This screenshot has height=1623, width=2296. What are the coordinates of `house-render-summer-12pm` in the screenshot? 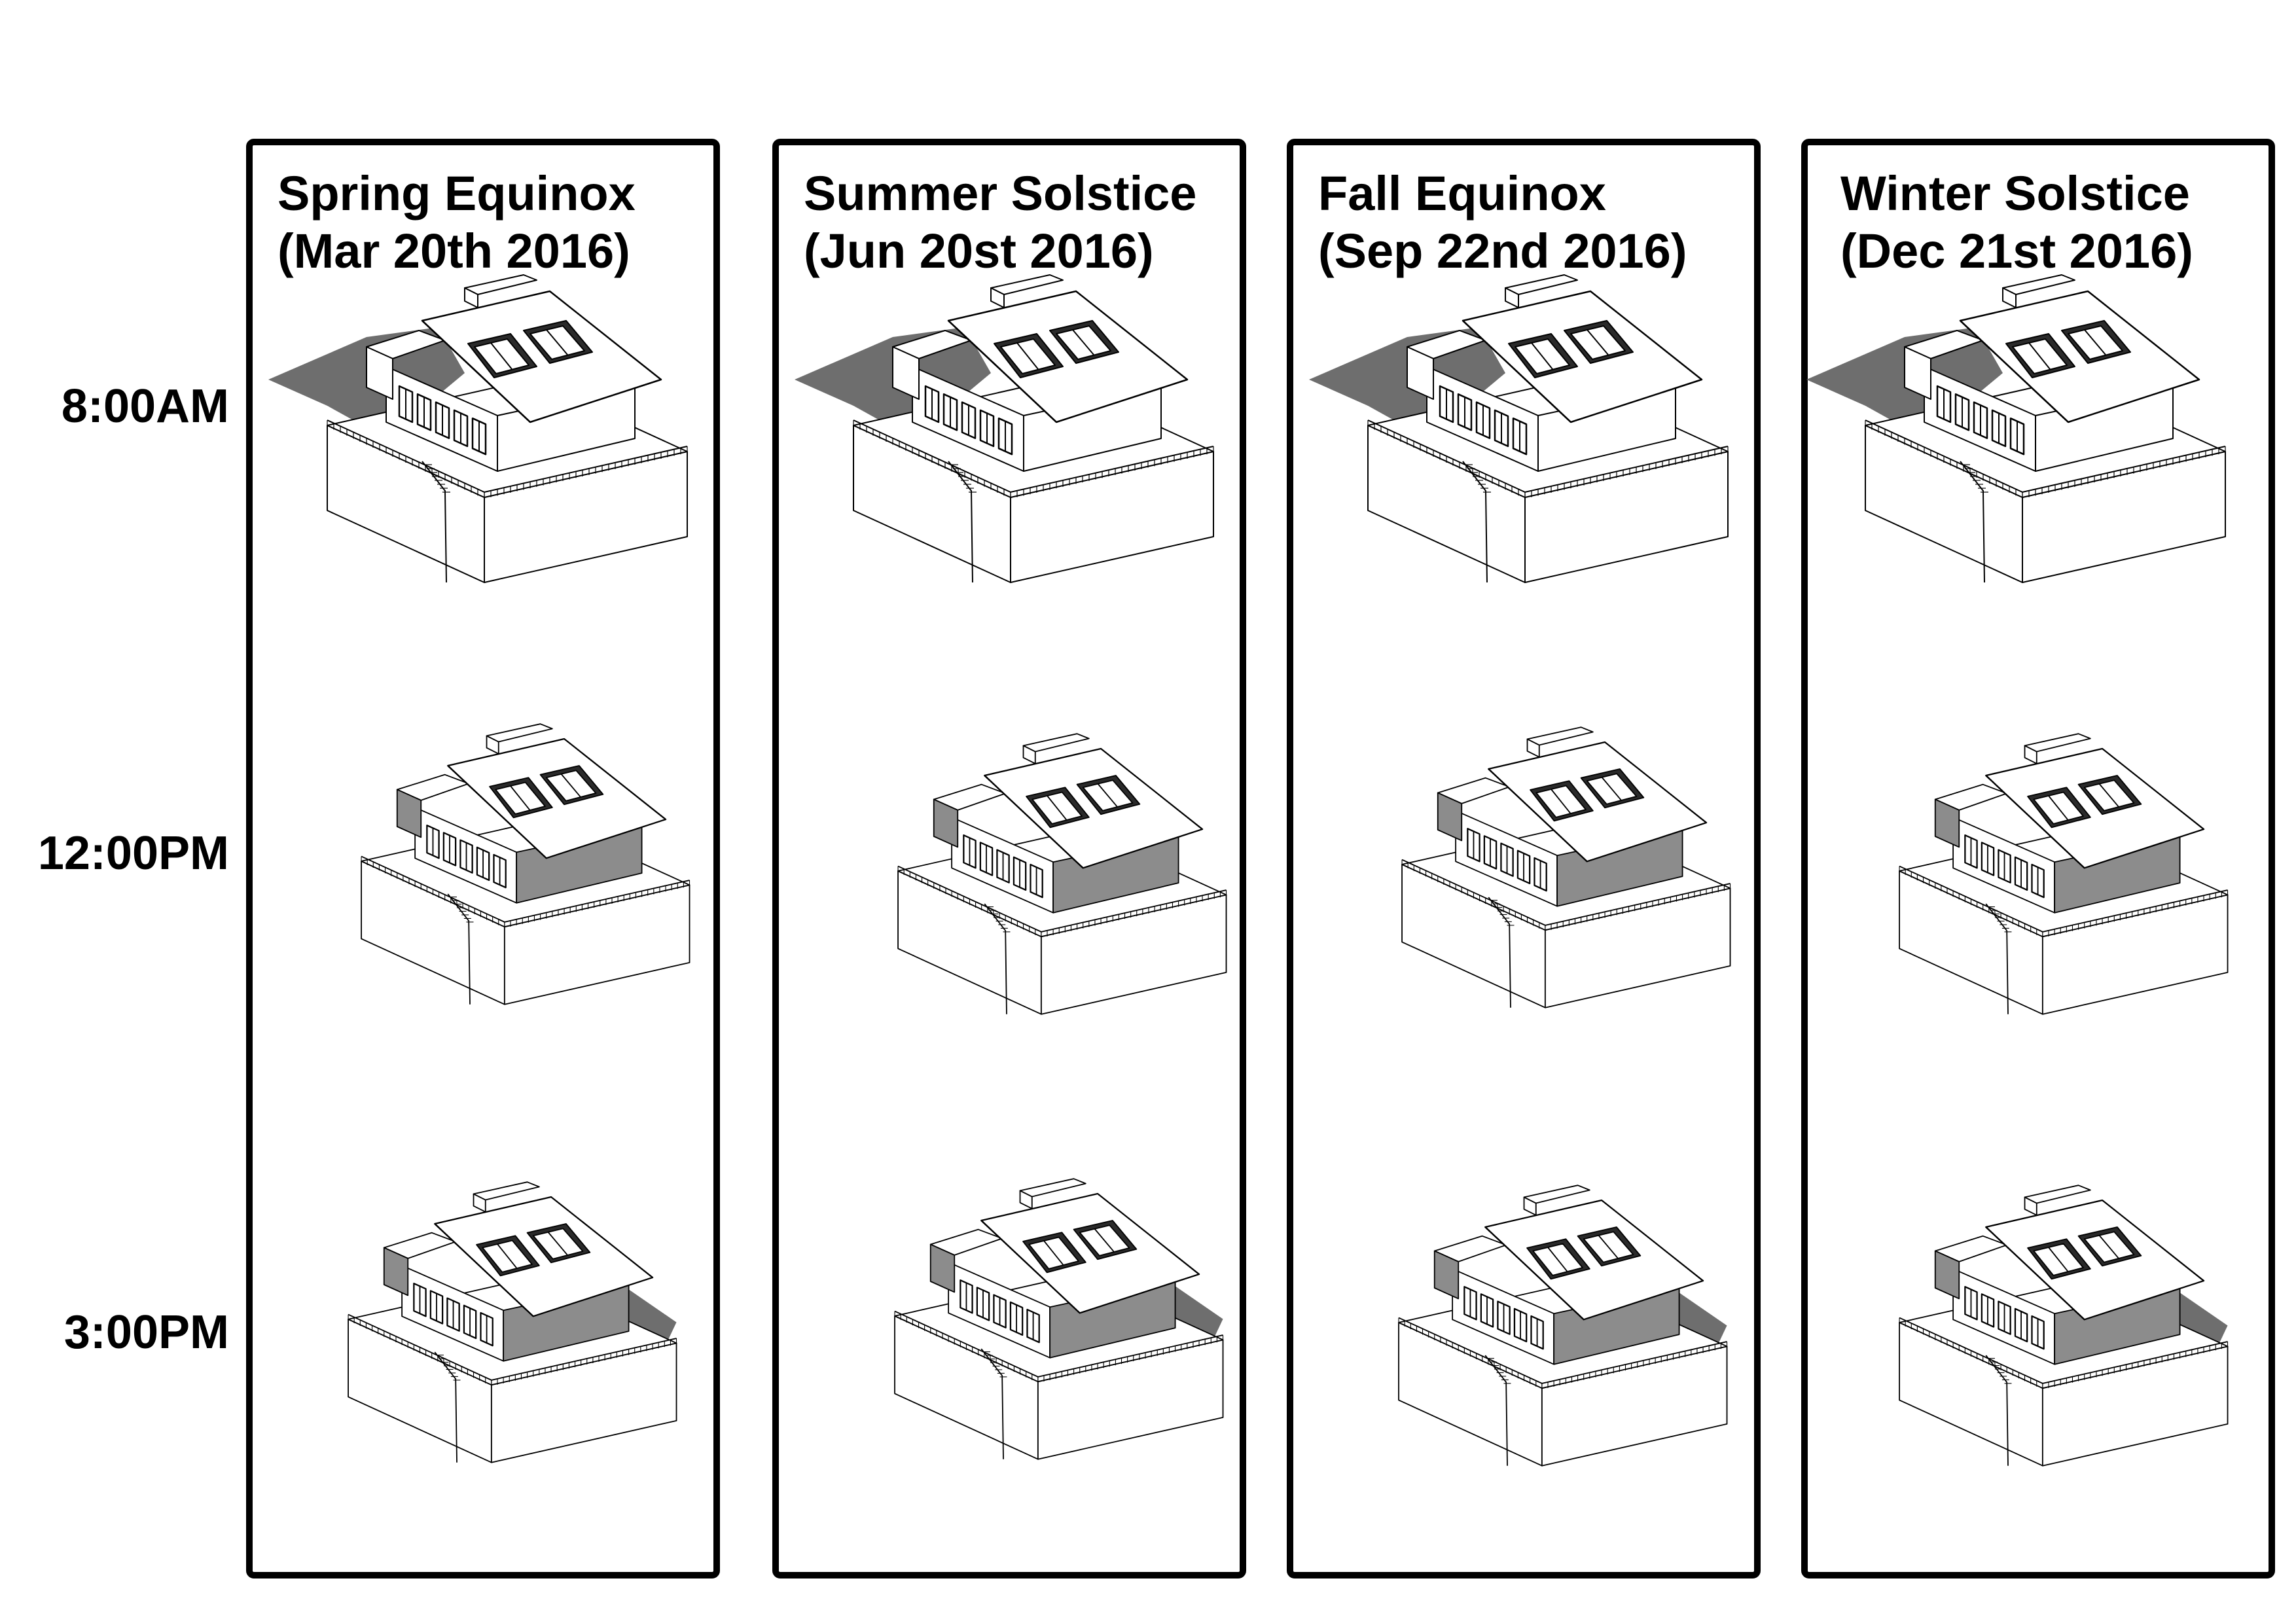 It's located at (1062, 874).